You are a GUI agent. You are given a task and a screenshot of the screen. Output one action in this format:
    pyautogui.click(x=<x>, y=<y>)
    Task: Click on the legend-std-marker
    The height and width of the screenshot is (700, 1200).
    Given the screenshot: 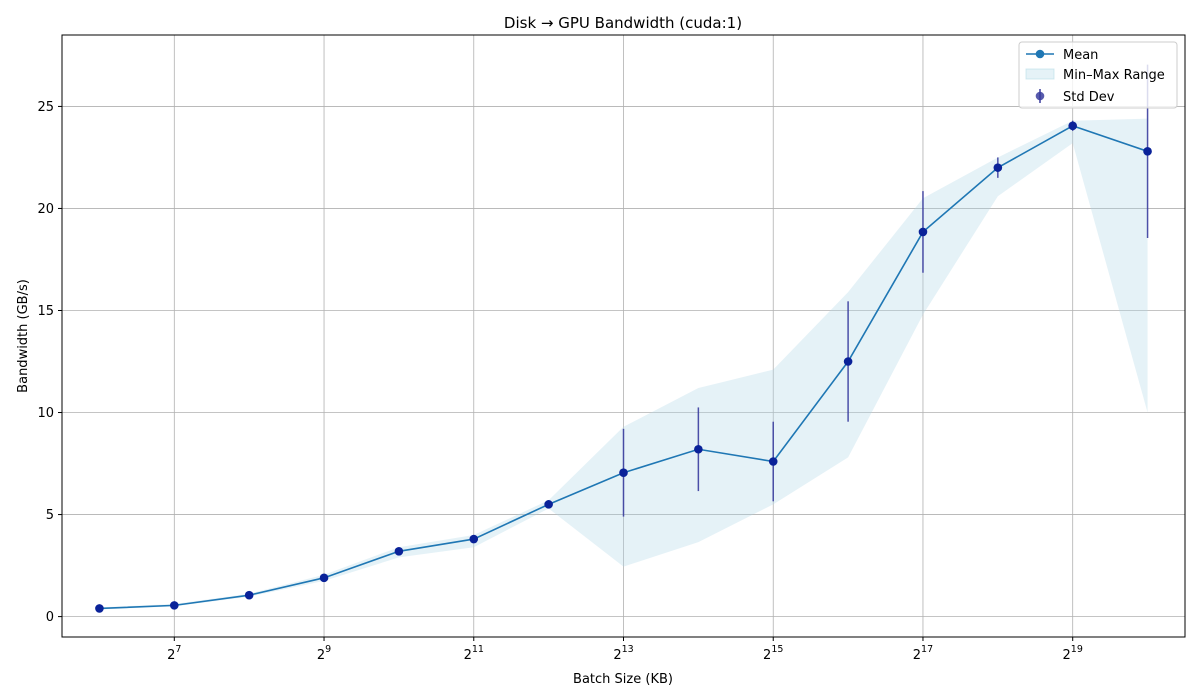 What is the action you would take?
    pyautogui.click(x=1040, y=96)
    